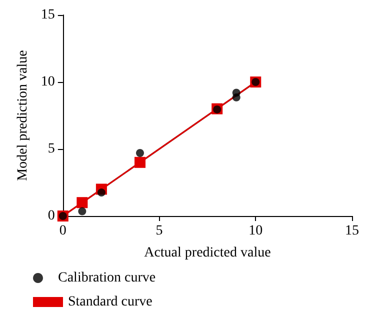 This screenshot has height=324, width=370. I want to click on x-axis-title: Actual predicted value, so click(207, 253).